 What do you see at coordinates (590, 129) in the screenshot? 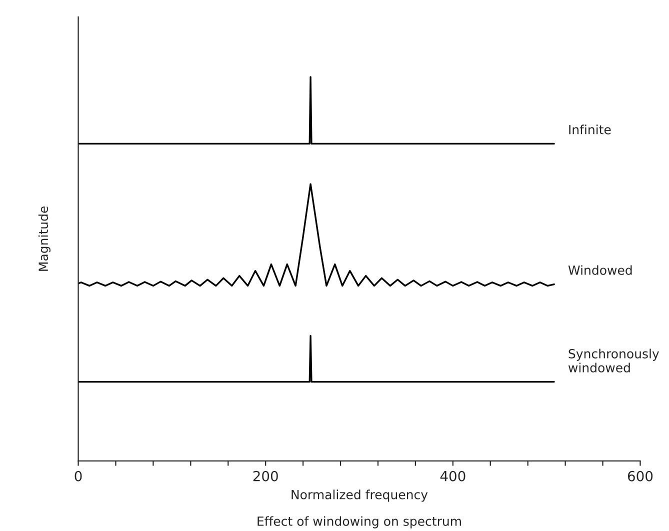
I see `series-label: Infinite` at bounding box center [590, 129].